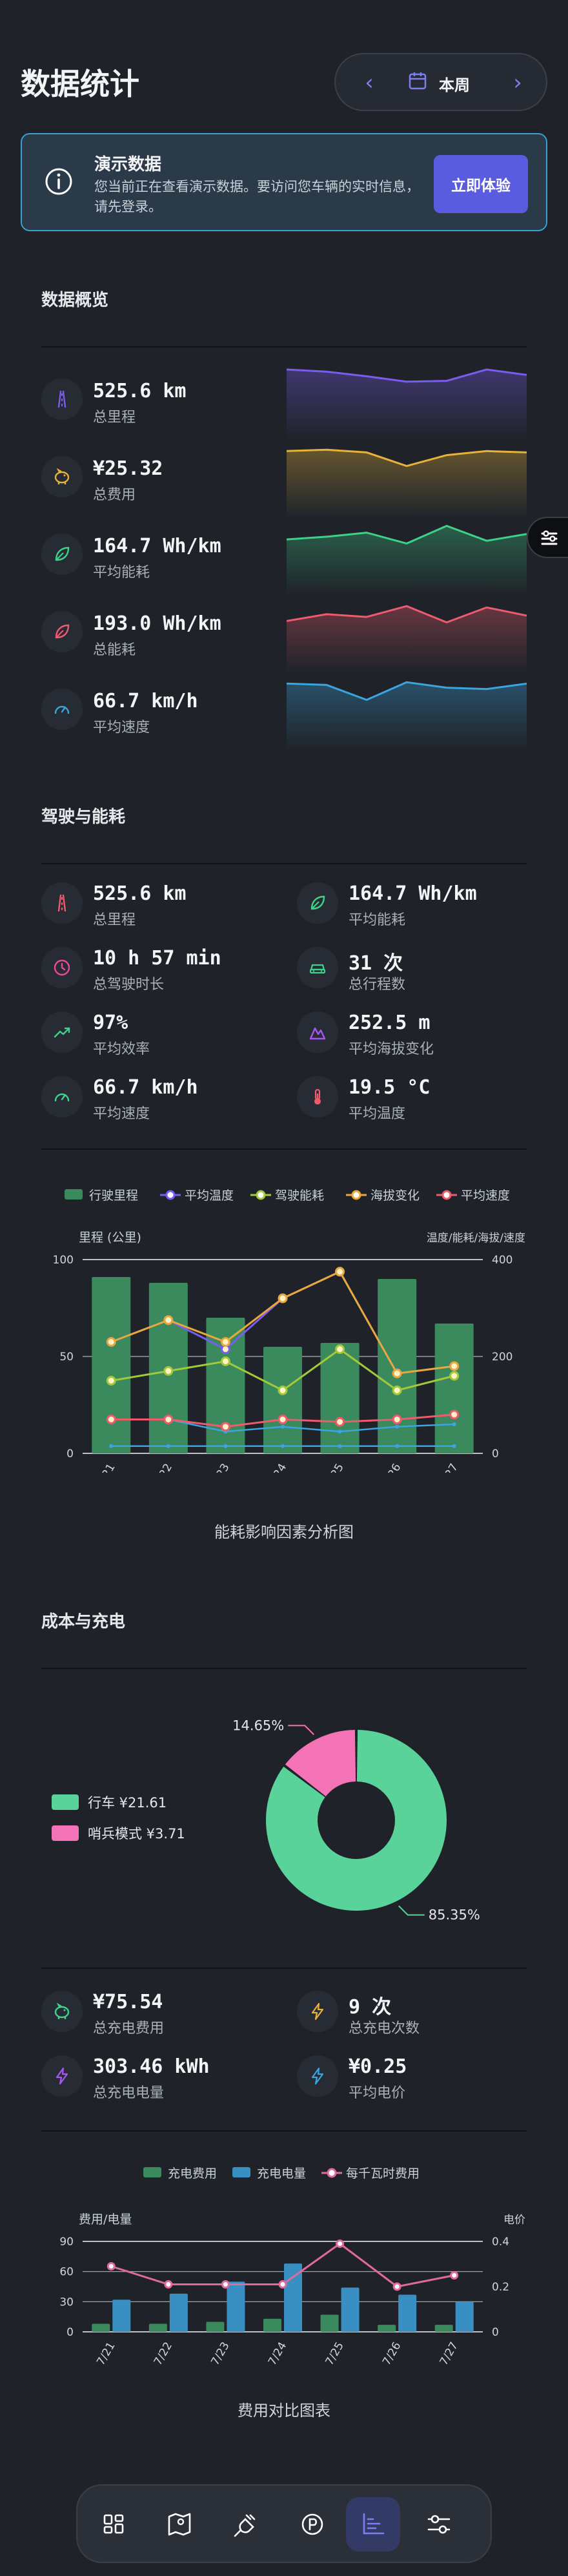  Describe the element at coordinates (115, 650) in the screenshot. I see `overview-label: 总能耗` at that location.